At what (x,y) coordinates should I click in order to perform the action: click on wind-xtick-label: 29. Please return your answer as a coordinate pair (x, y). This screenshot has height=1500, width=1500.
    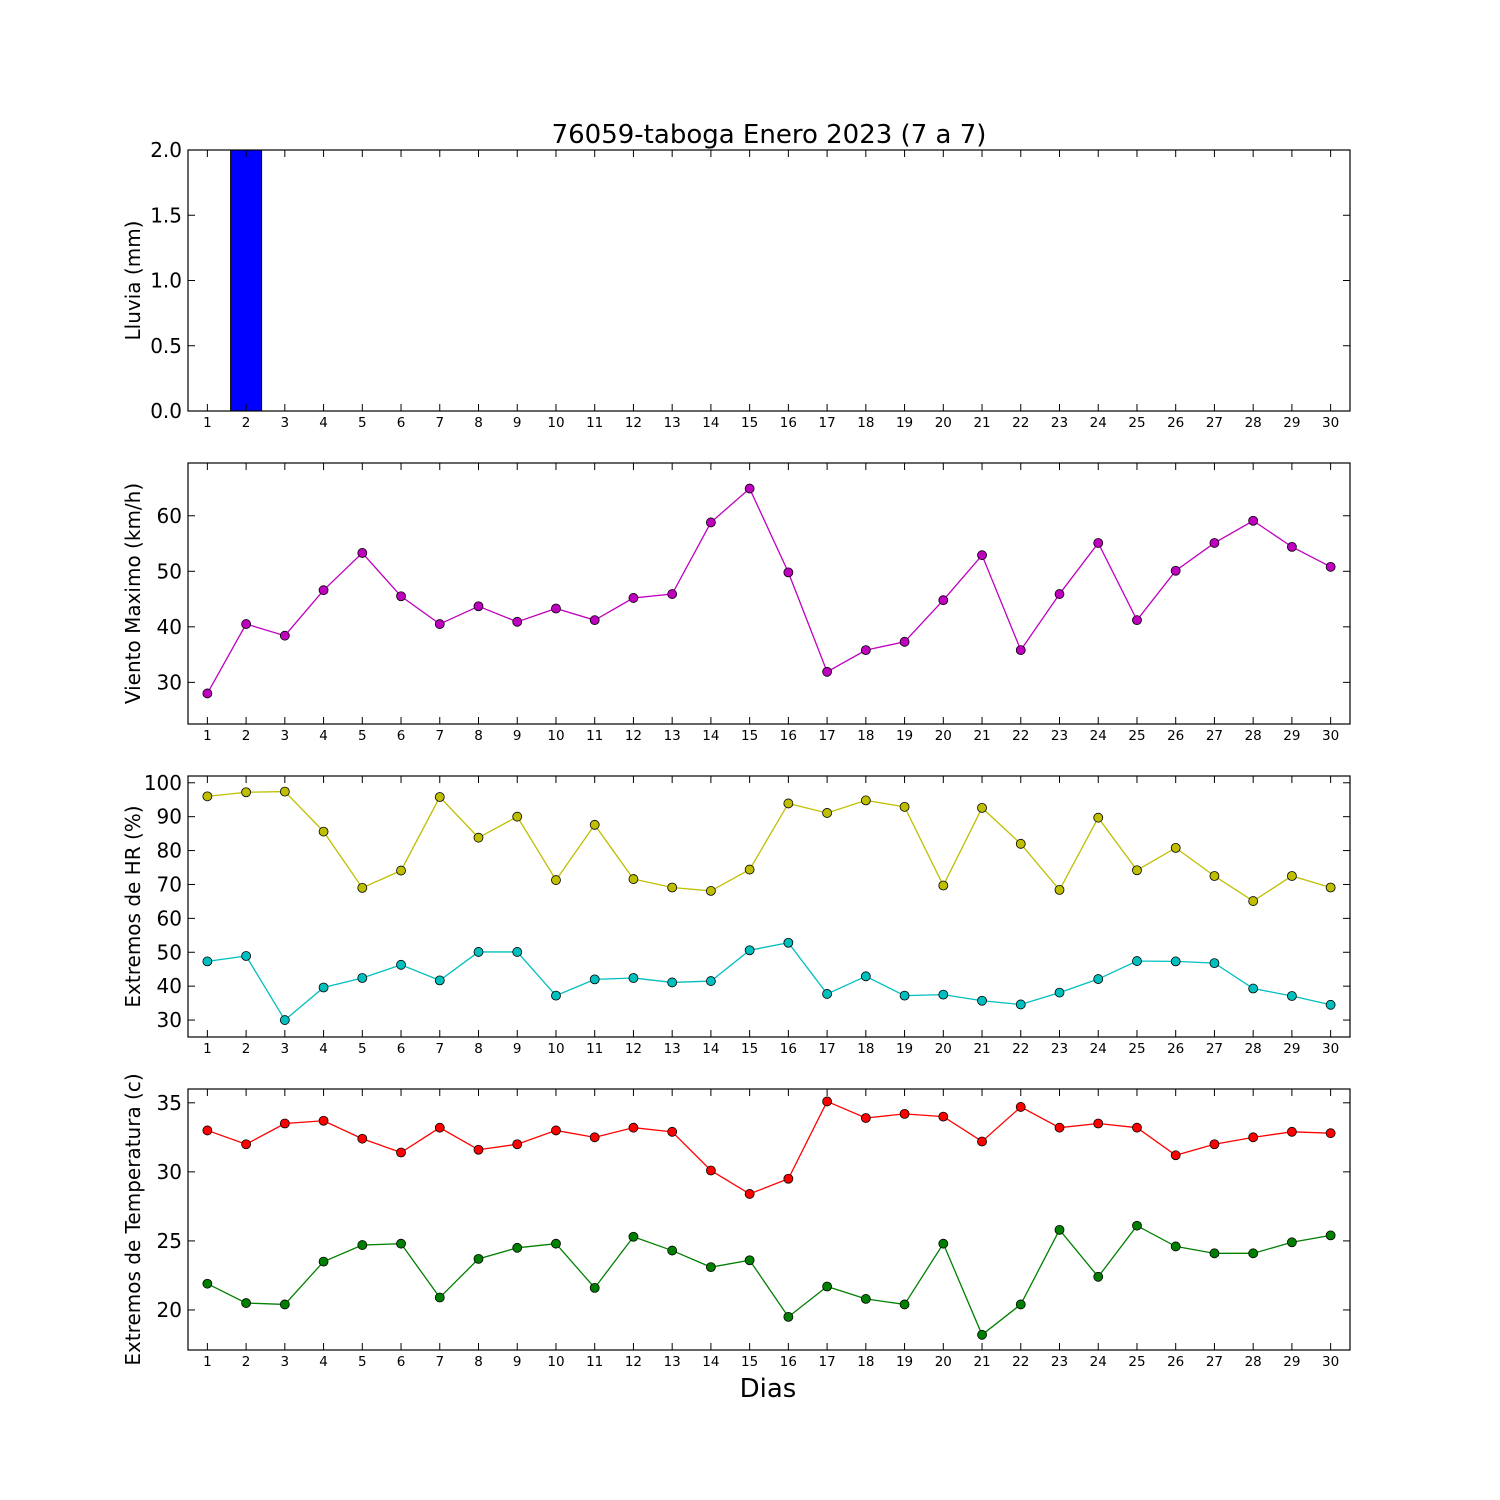
    Looking at the image, I should click on (1291, 736).